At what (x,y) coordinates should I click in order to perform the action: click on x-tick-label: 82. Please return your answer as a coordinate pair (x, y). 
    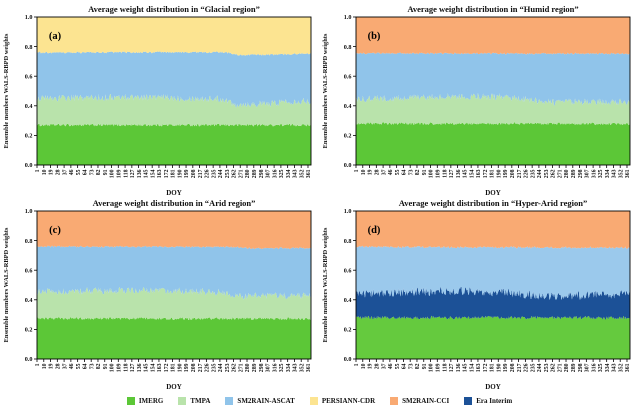
    Looking at the image, I should click on (418, 366).